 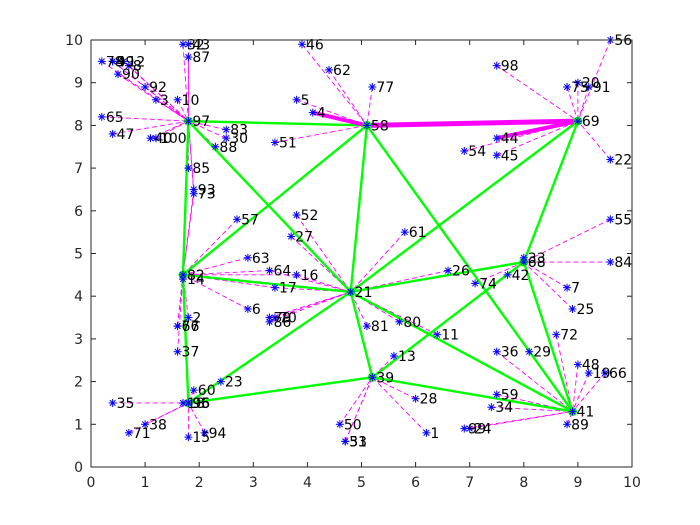 I want to click on point-label-10: 10, so click(x=191, y=101).